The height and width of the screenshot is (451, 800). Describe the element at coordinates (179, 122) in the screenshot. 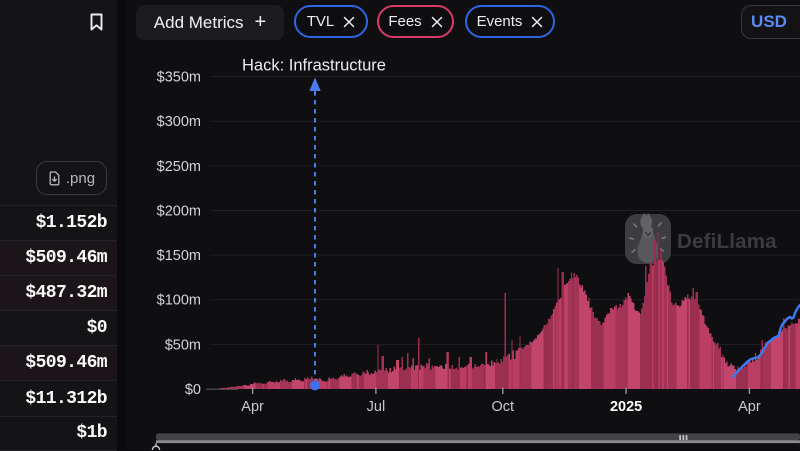

I see `svg-text: $300m` at that location.